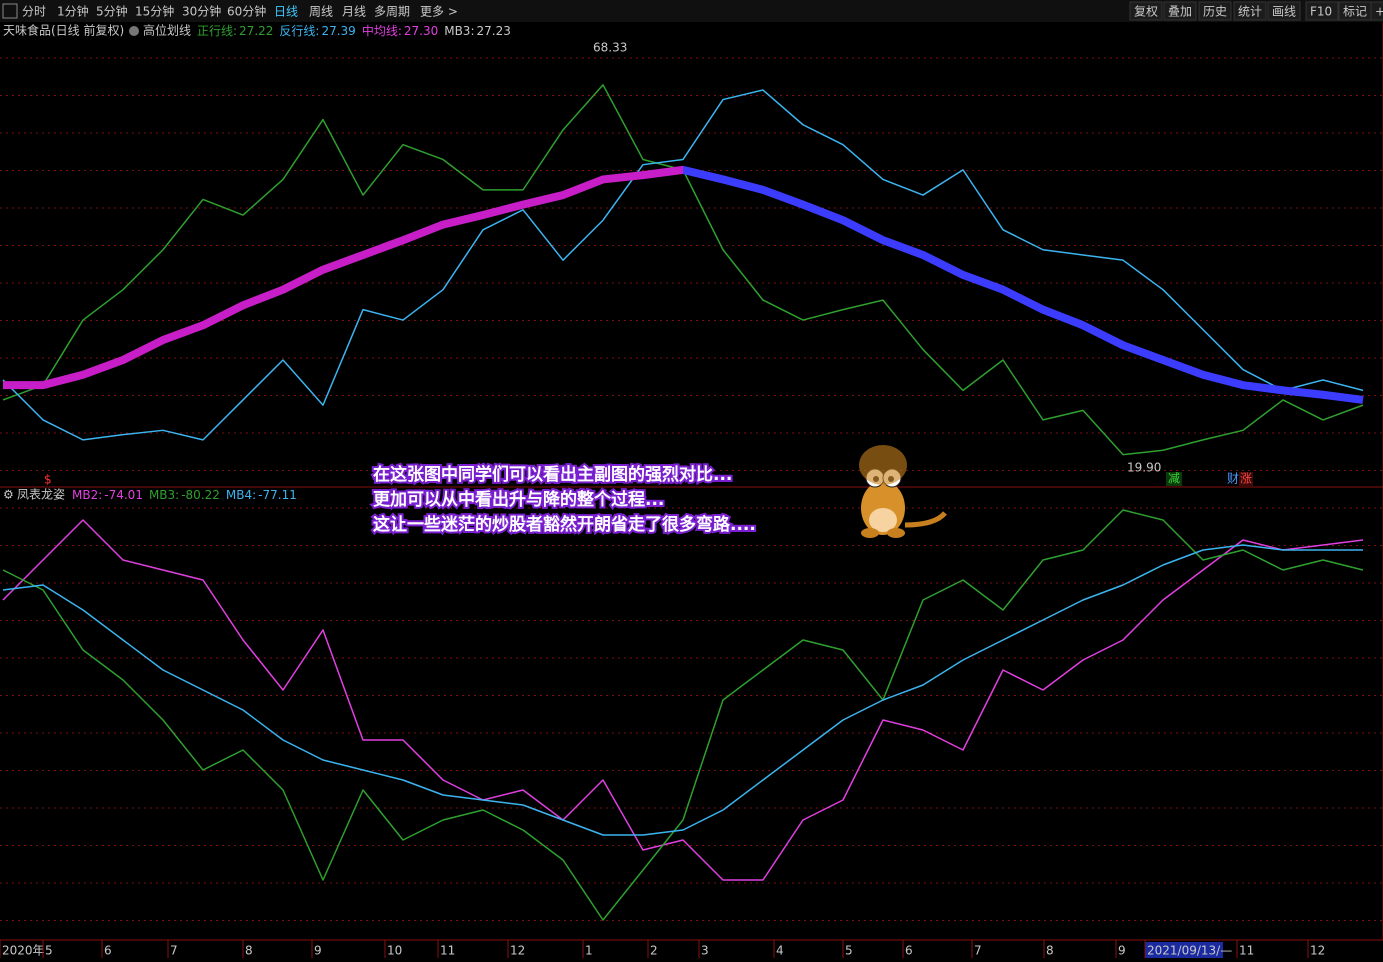 The width and height of the screenshot is (1383, 962). Describe the element at coordinates (780, 951) in the screenshot. I see `x-tick-label: 4` at that location.